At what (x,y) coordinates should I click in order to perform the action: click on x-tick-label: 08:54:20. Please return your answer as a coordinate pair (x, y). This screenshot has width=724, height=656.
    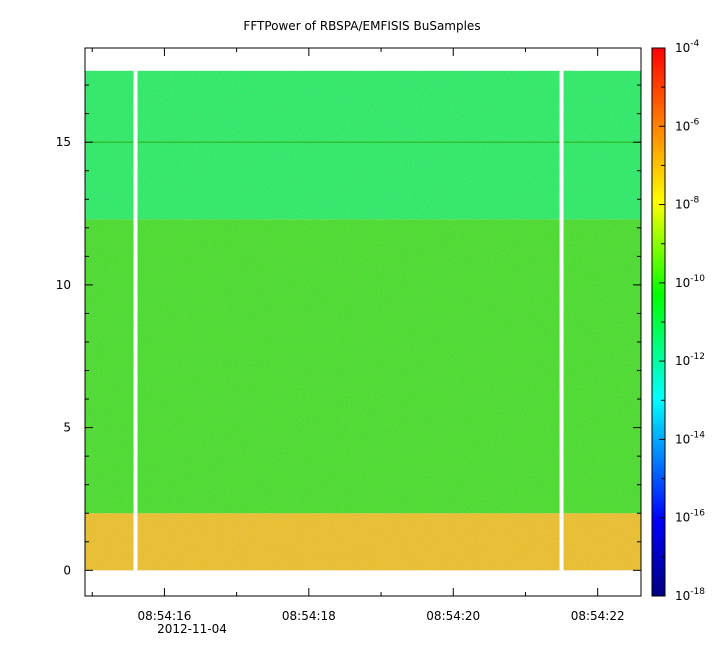
    Looking at the image, I should click on (453, 616).